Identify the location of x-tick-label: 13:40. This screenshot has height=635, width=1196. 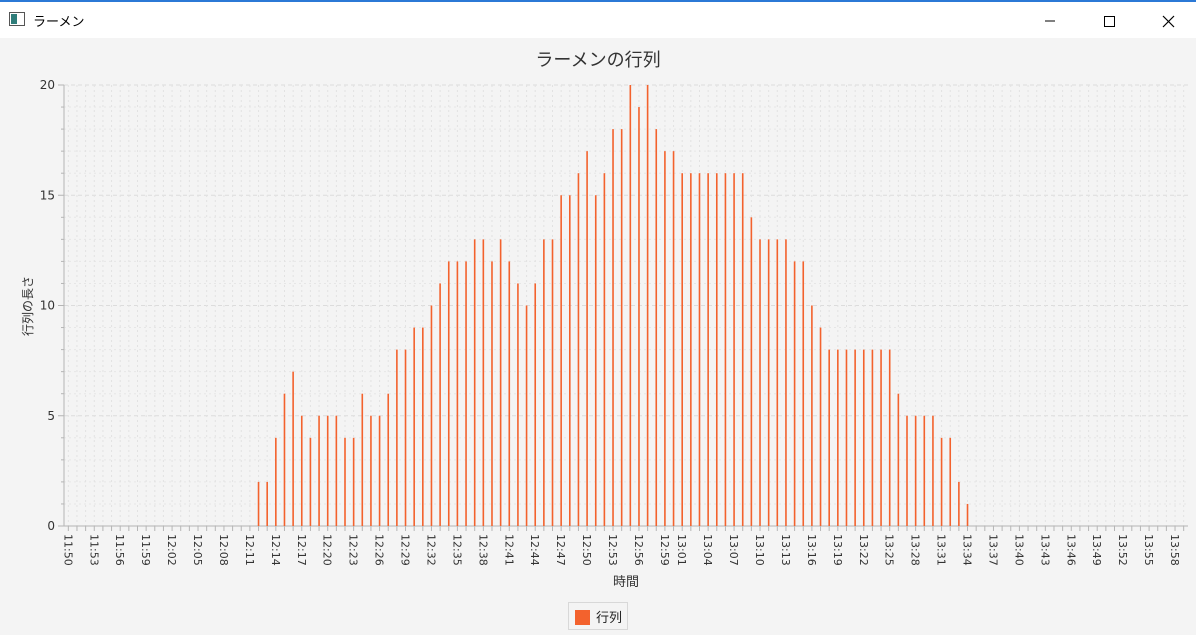
(1018, 550).